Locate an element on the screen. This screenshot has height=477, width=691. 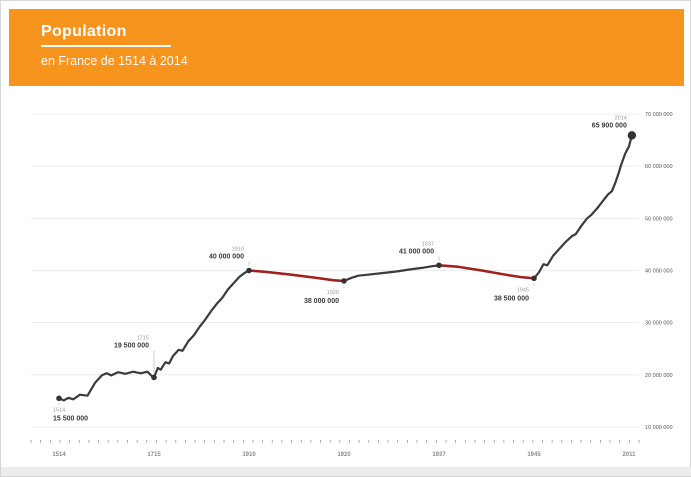
data-point-value: 41 000 000 is located at coordinates (416, 251).